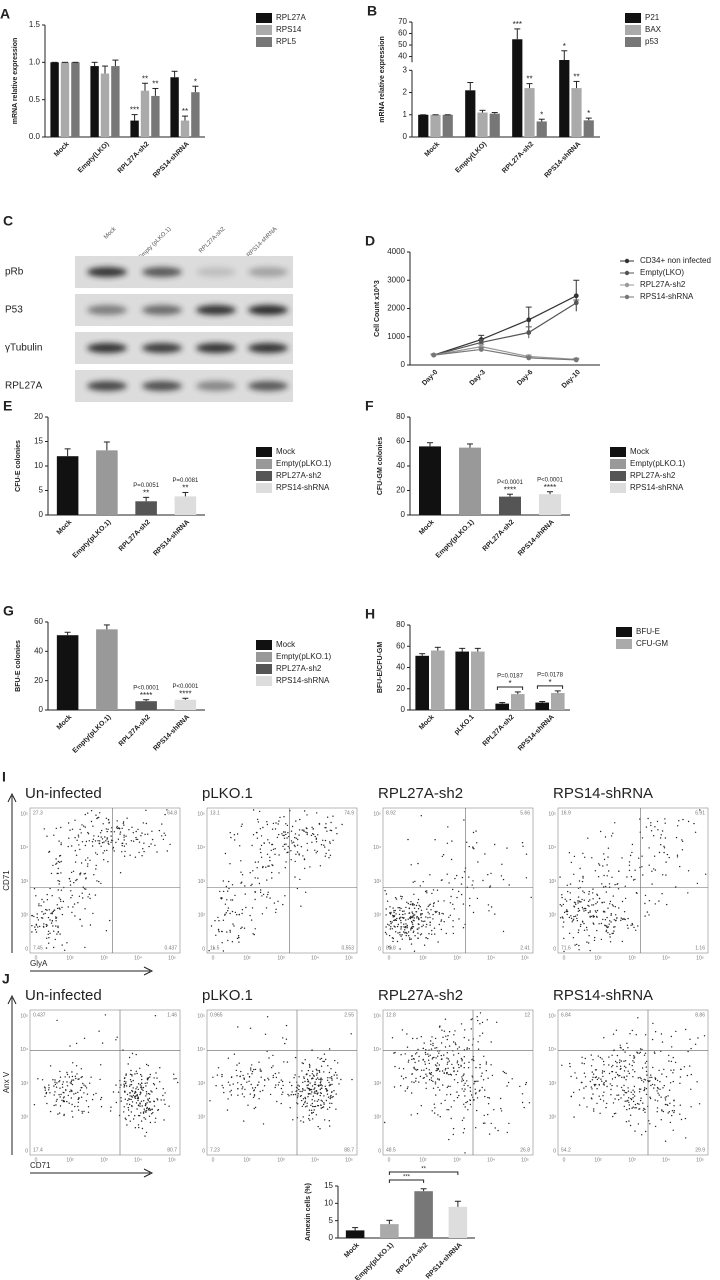 The image size is (720, 1280). Describe the element at coordinates (378, 1118) in the screenshot. I see `y-tick-label: 10²` at that location.